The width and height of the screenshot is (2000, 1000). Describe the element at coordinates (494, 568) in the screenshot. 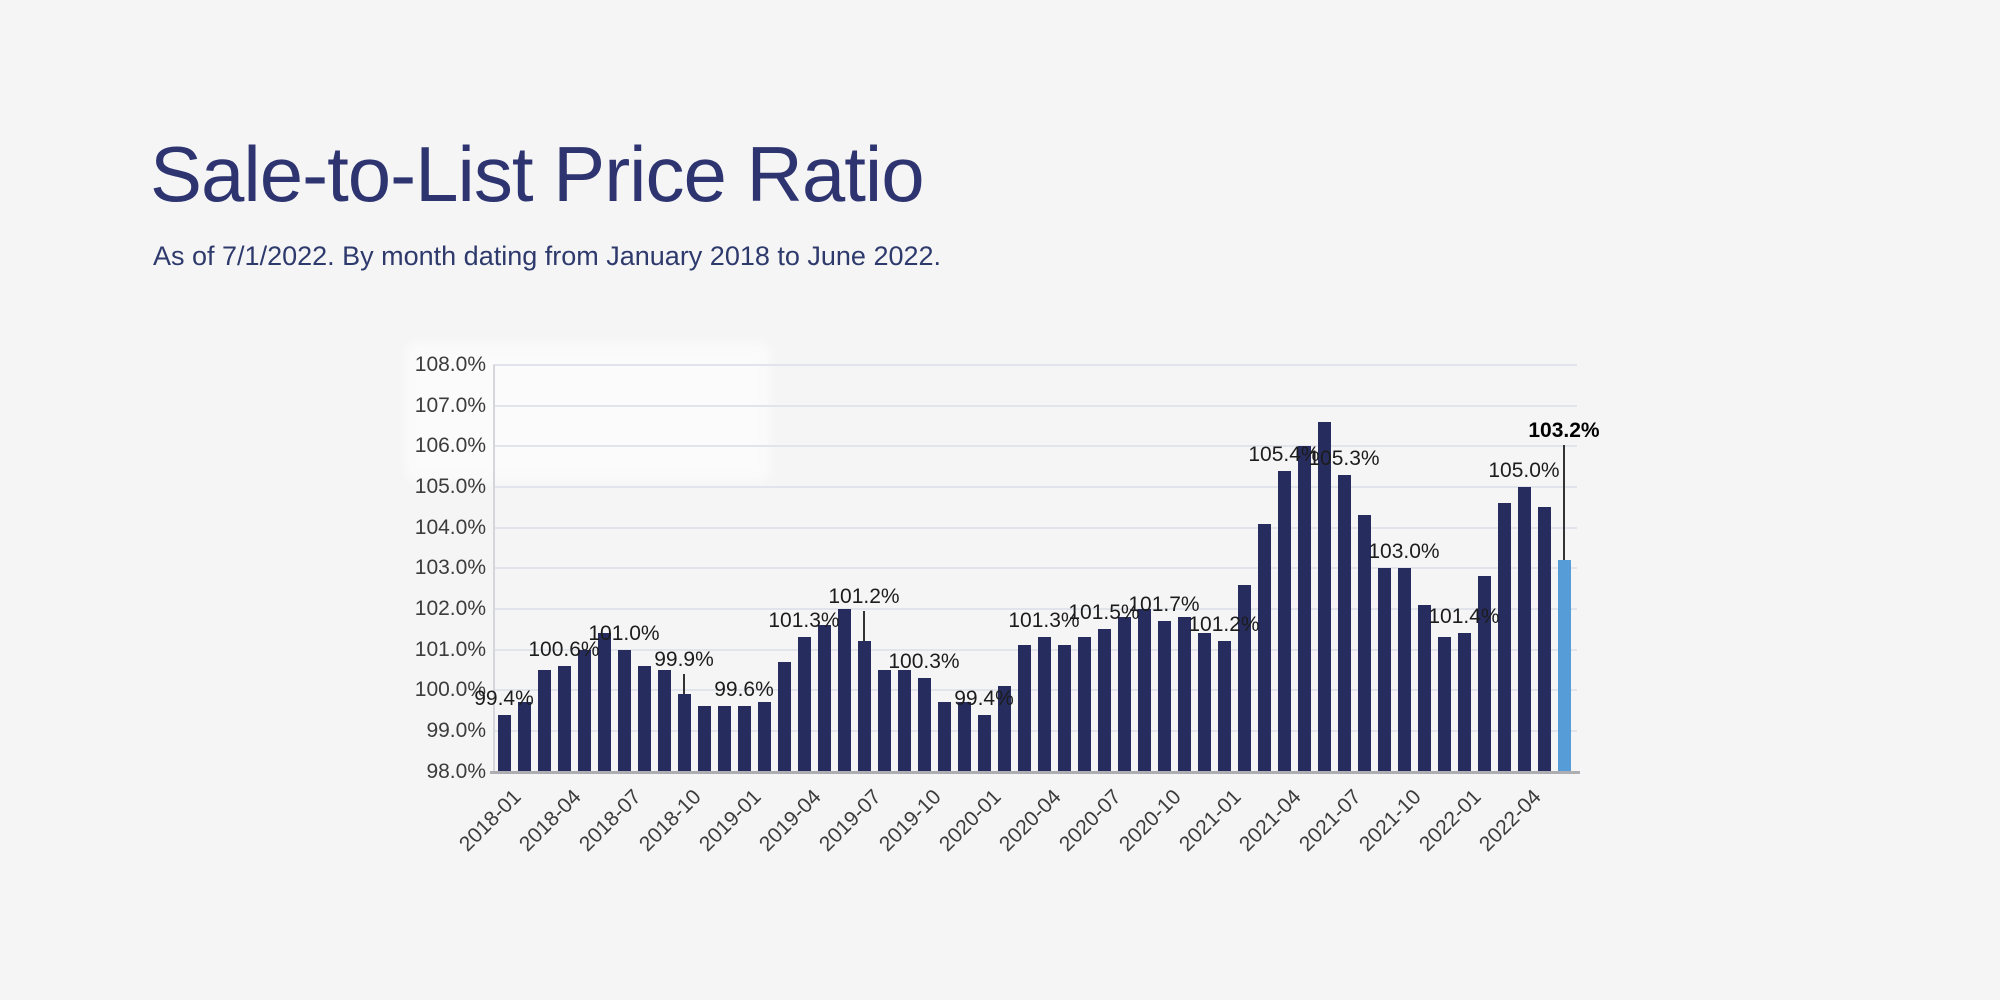

I see `y-axis-line` at that location.